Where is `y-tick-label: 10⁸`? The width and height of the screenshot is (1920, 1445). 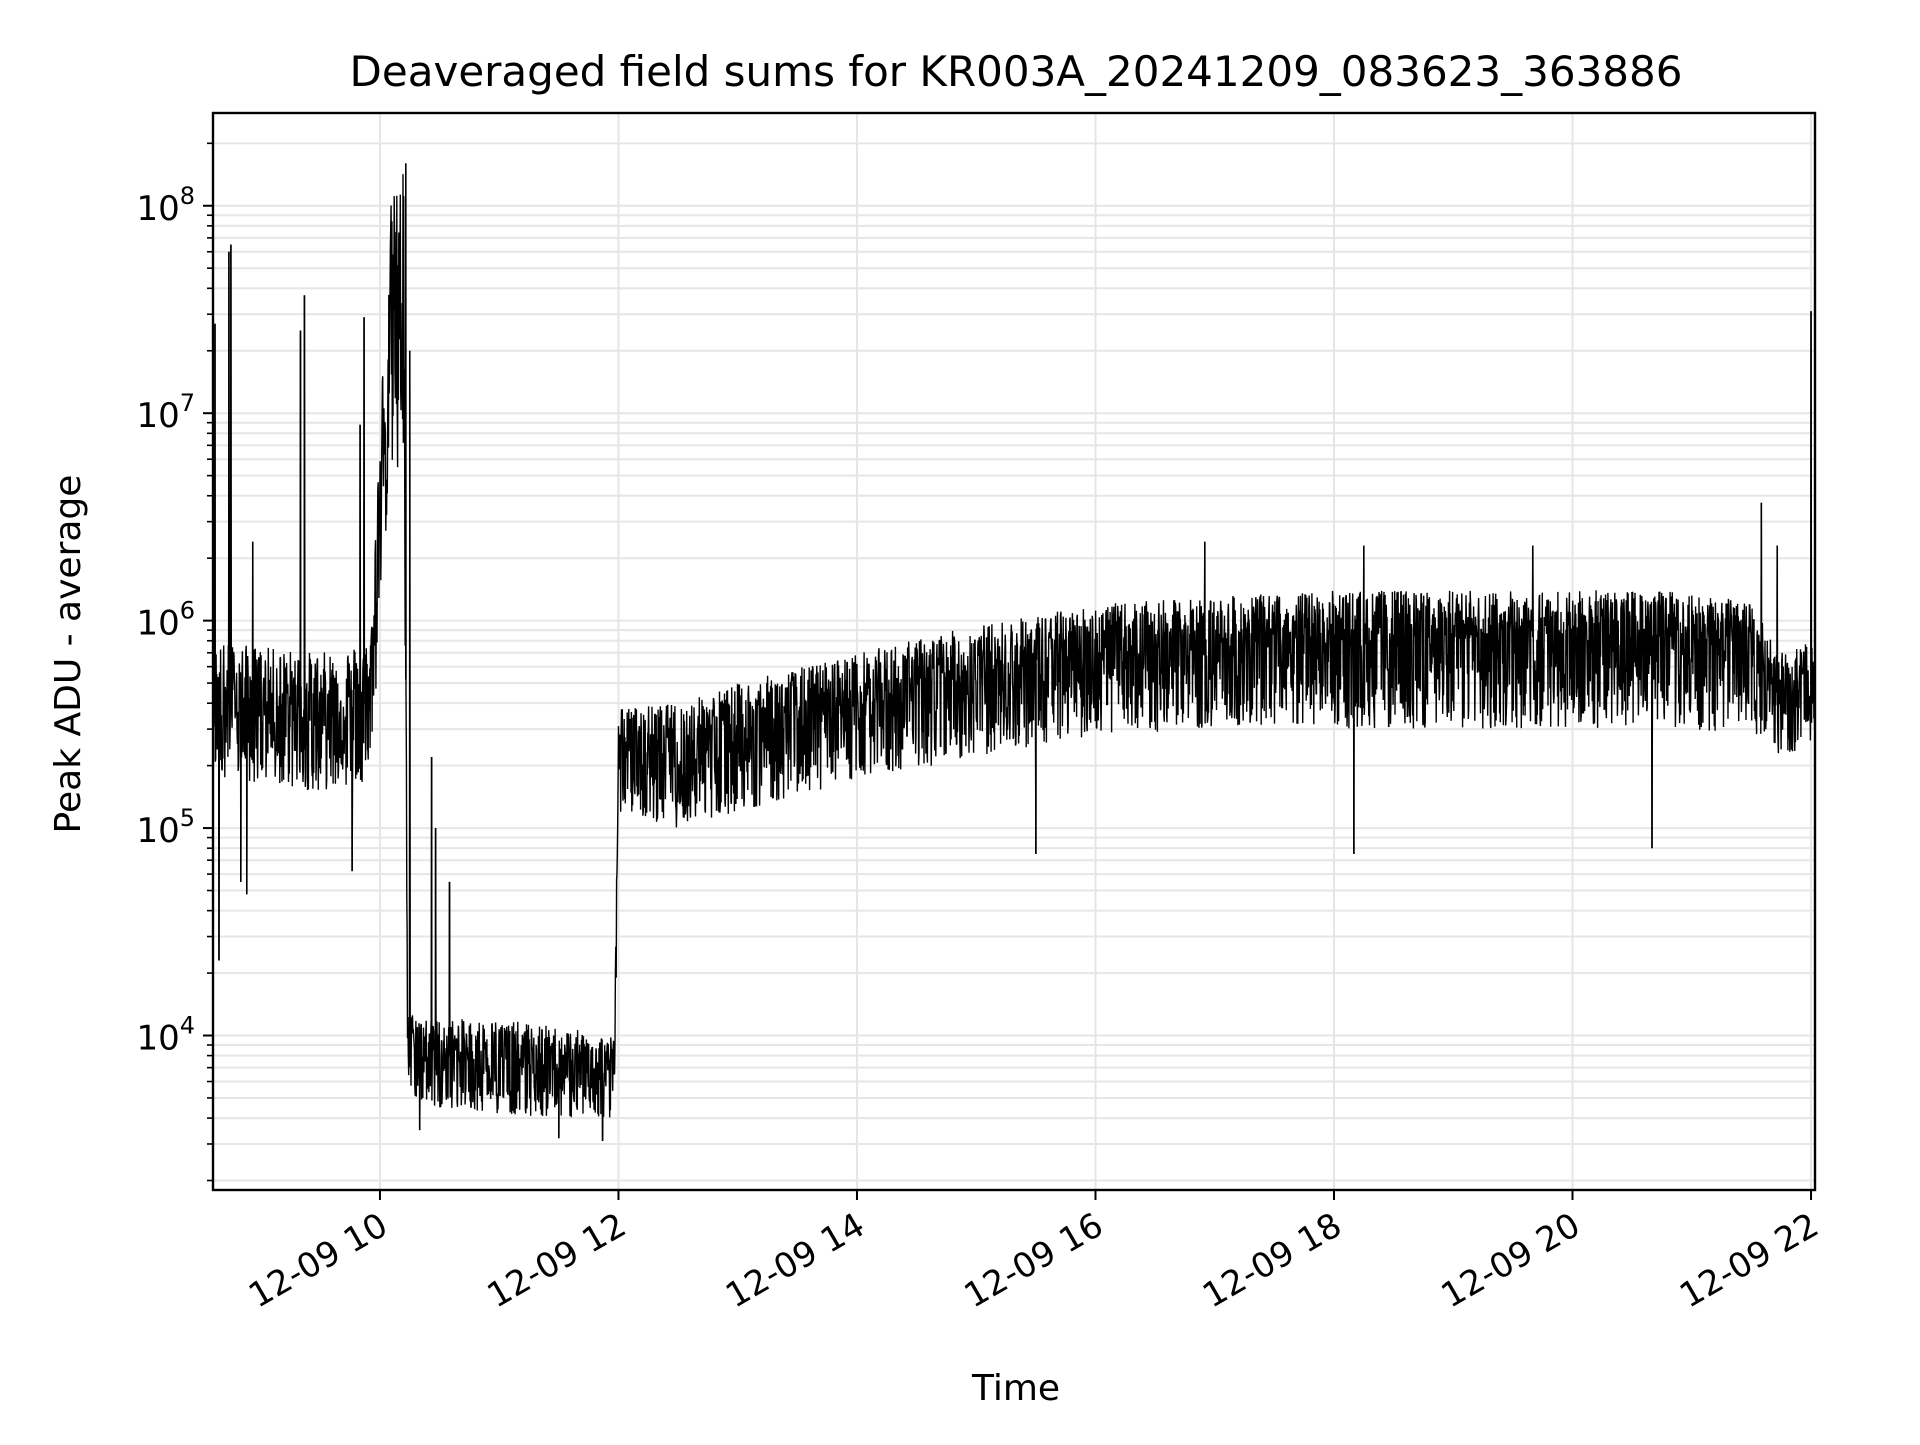
y-tick-label: 10⁸ is located at coordinates (165, 205).